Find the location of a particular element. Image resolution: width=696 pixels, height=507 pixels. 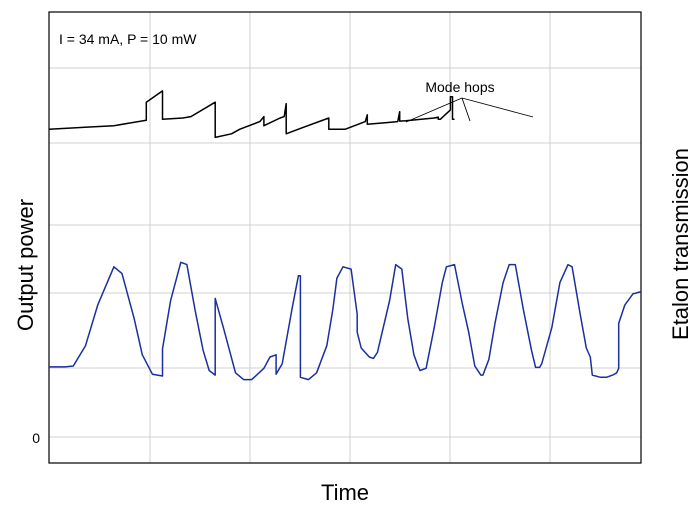

y-axis-label-right: Etalon transmission is located at coordinates (680, 244).